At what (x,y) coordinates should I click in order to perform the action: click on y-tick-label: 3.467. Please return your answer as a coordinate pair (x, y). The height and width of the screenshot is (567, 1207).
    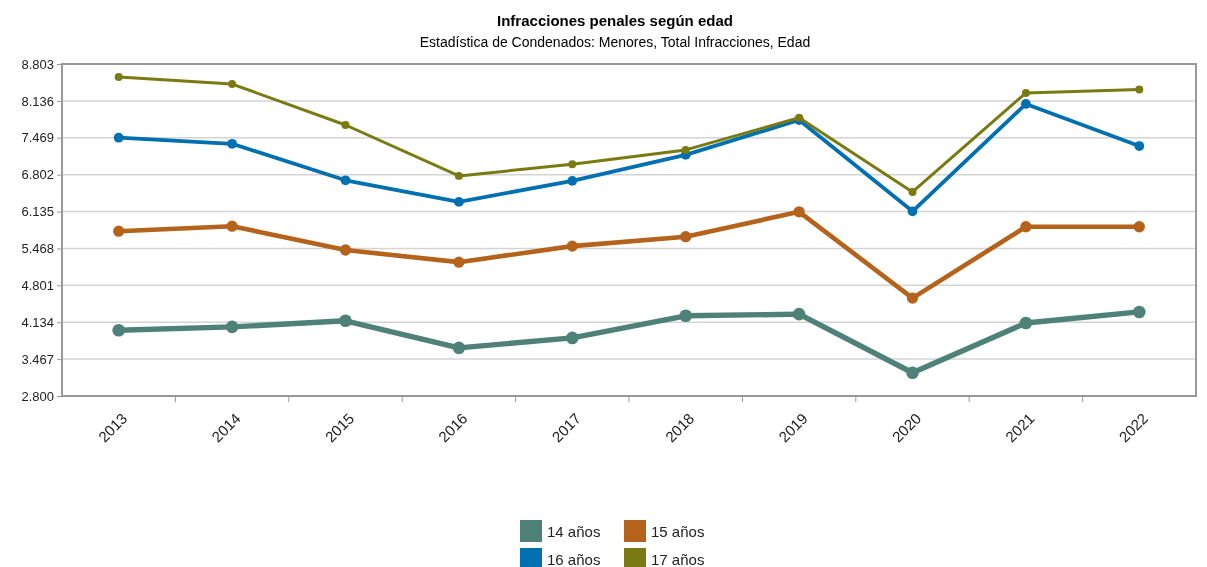
    Looking at the image, I should click on (37, 359).